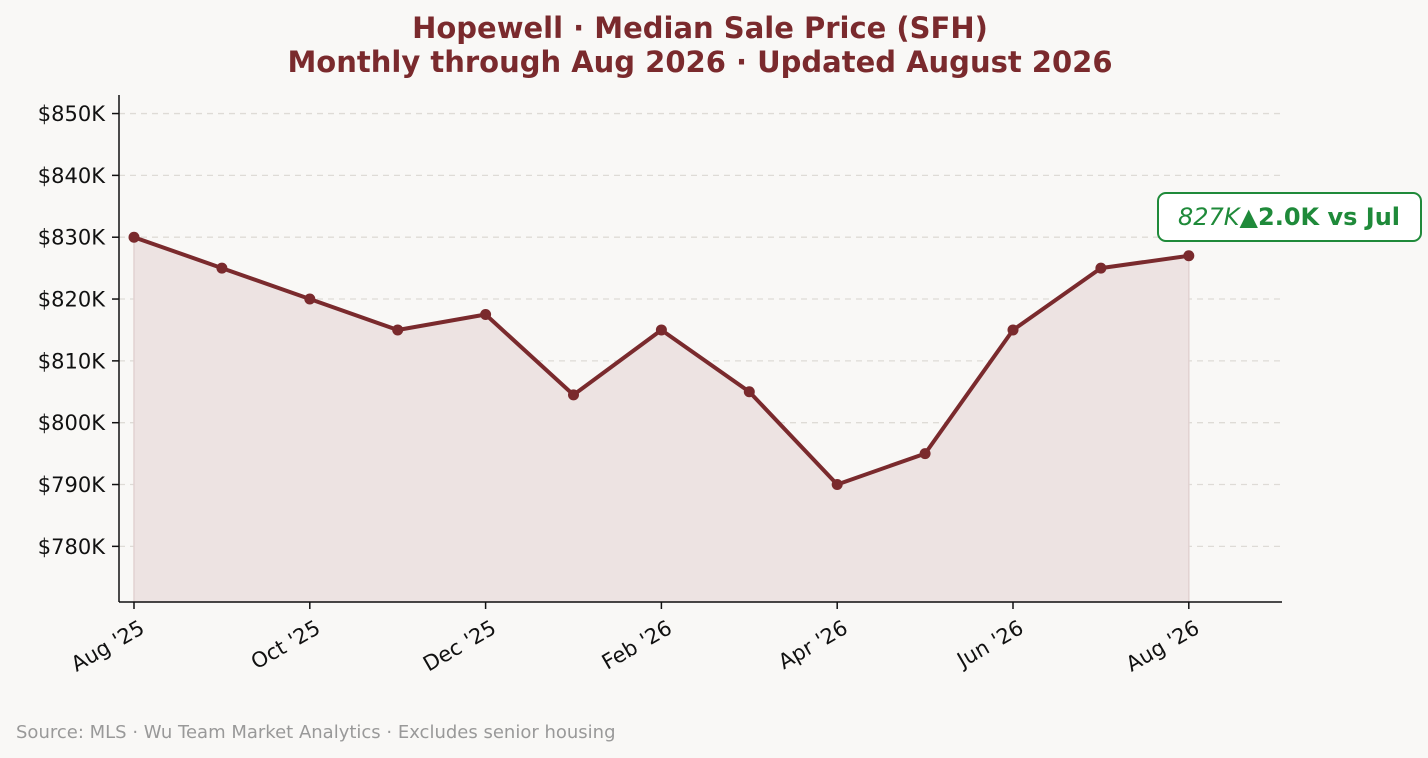 This screenshot has height=758, width=1428. What do you see at coordinates (989, 645) in the screenshot?
I see `x-tick-label: Jun '26` at bounding box center [989, 645].